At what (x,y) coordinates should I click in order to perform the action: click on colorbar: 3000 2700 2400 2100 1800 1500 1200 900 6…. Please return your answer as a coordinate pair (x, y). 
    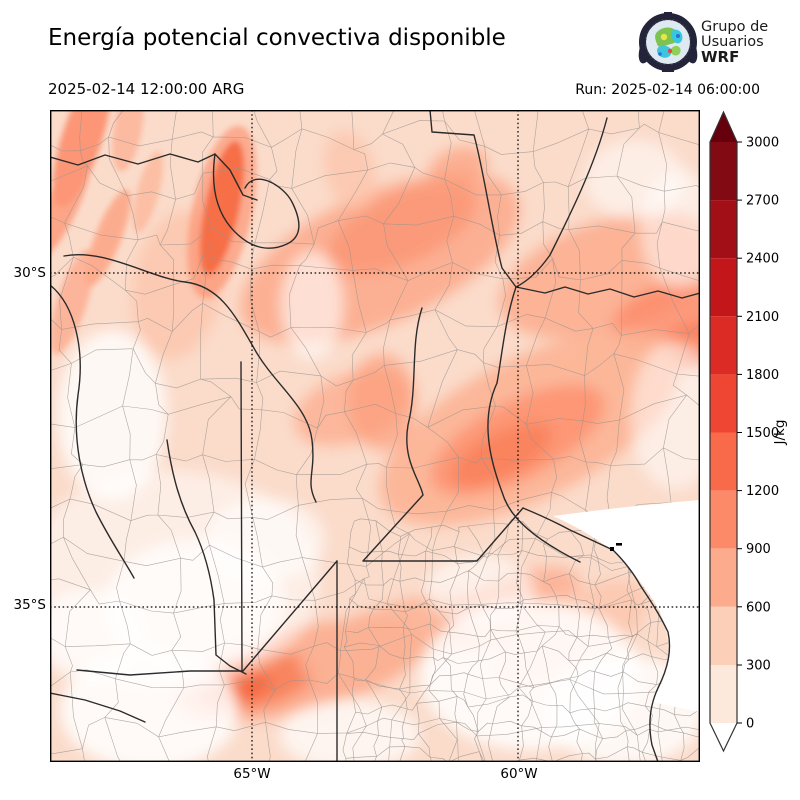
    Looking at the image, I should click on (750, 435).